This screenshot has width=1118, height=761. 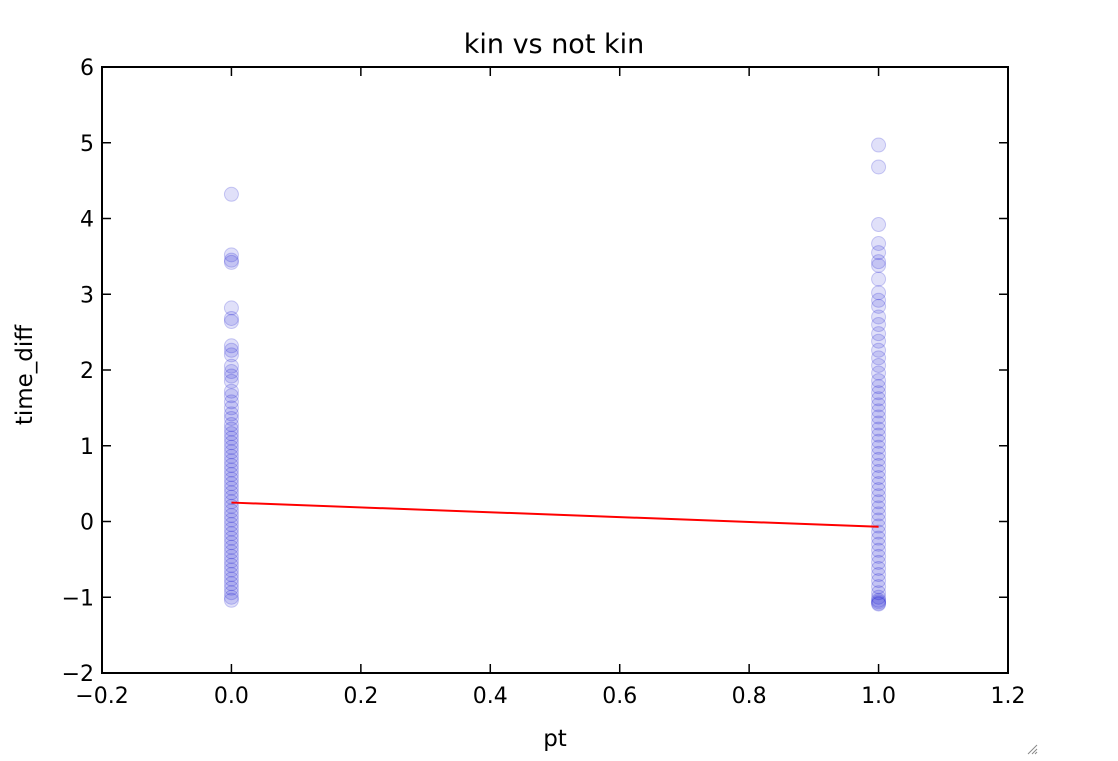 I want to click on y-tick-label: −2, so click(x=78, y=674).